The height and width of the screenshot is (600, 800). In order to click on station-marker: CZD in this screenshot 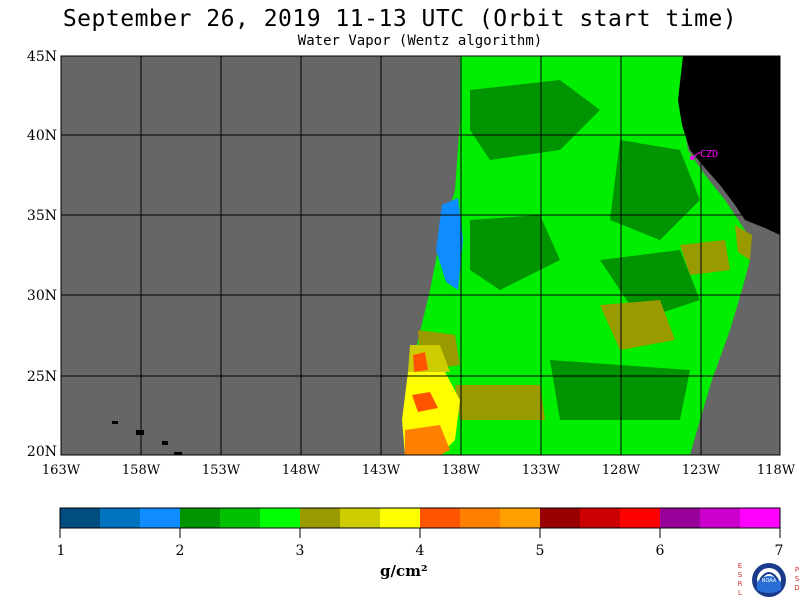, I will do `click(704, 154)`.